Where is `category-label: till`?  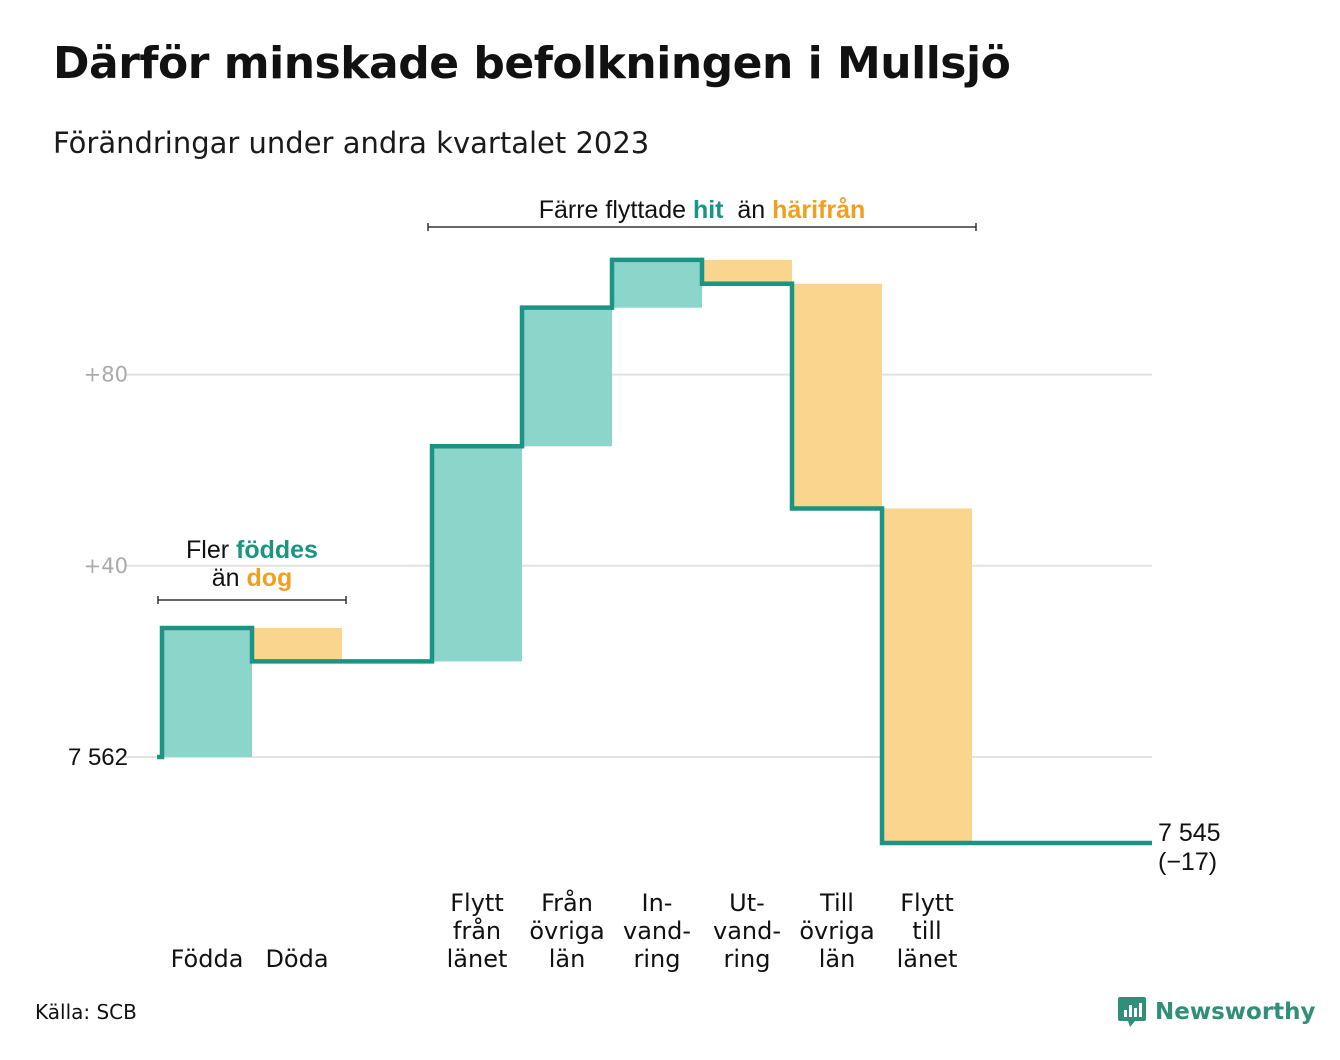
category-label: till is located at coordinates (926, 931).